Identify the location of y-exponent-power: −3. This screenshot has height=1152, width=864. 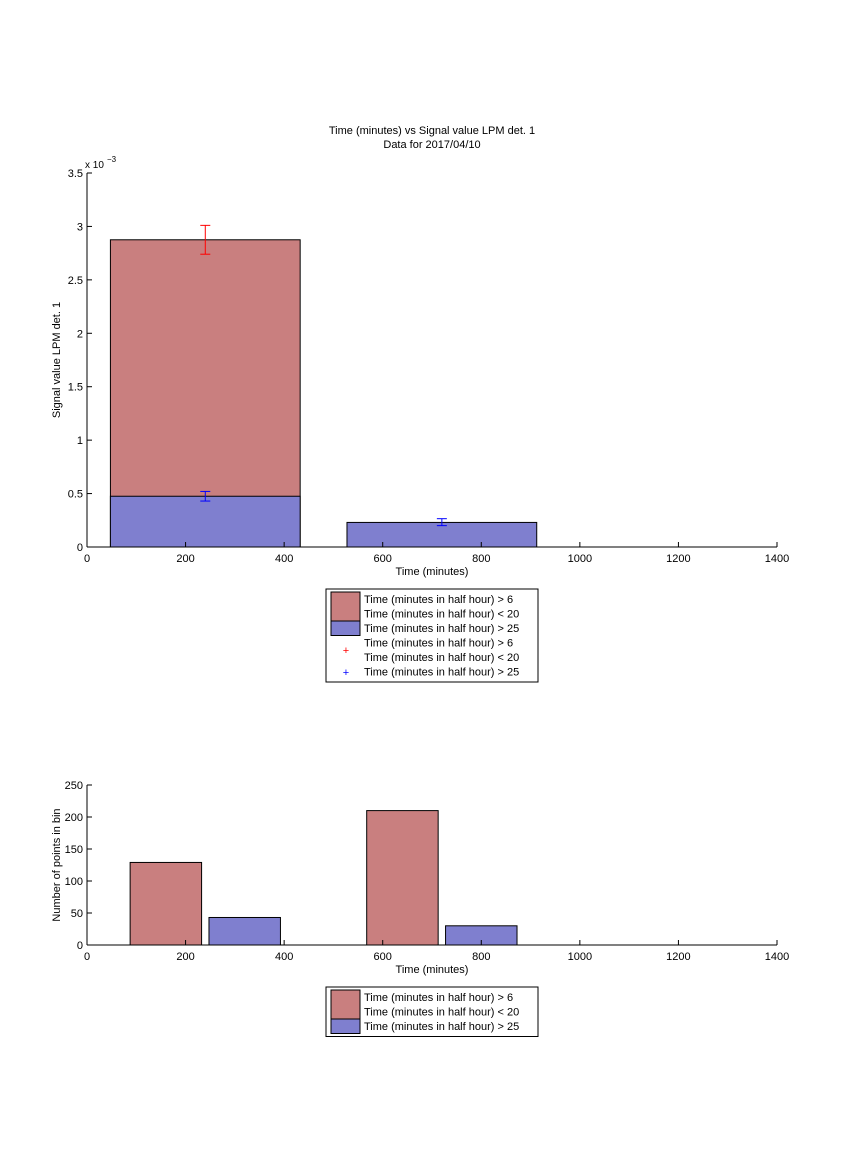
(112, 159).